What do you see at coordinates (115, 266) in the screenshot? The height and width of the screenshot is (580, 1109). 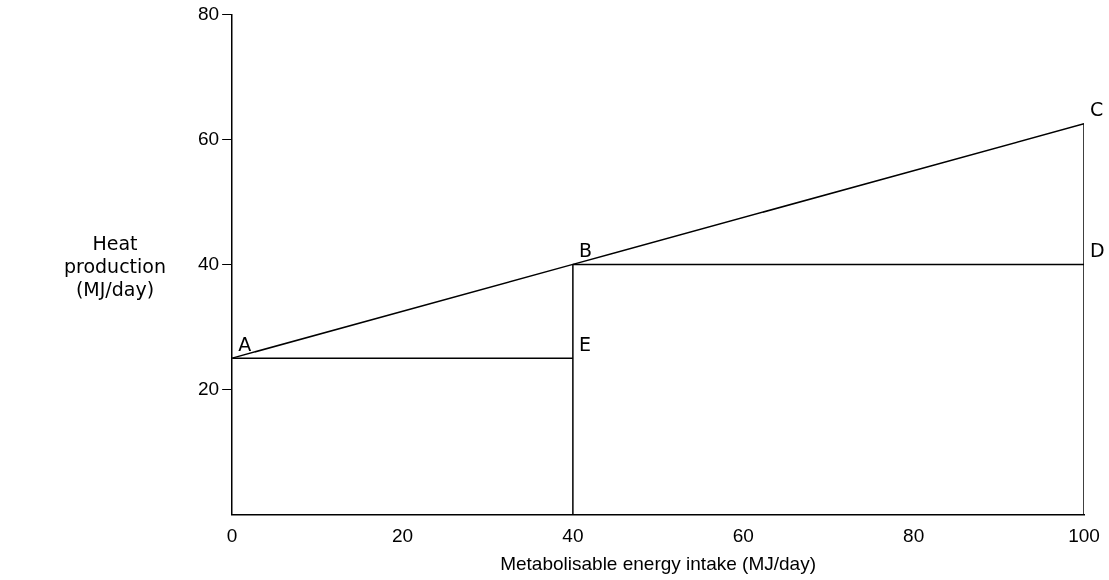 I see `y-axis-title: Heat production (MJ/day)` at bounding box center [115, 266].